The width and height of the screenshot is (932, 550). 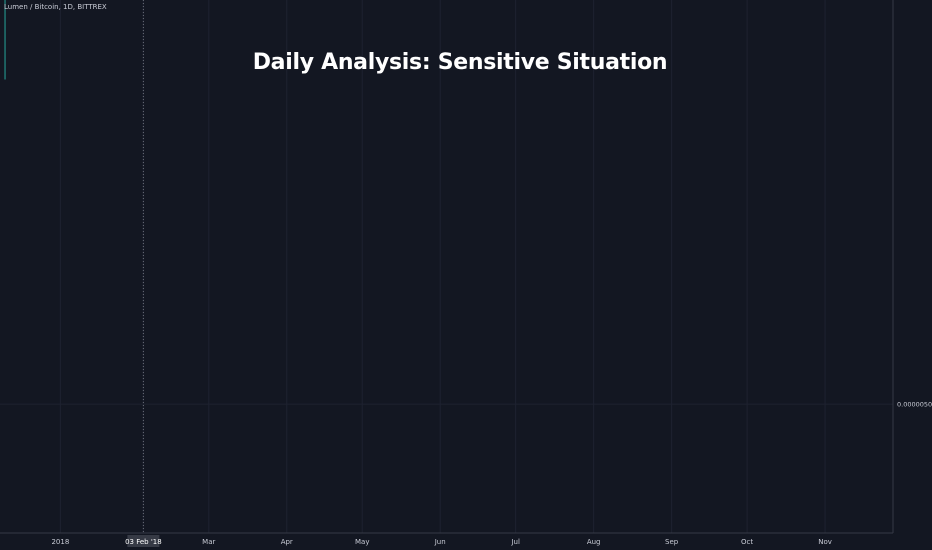 I want to click on time-tick-label: Oct, so click(x=747, y=542).